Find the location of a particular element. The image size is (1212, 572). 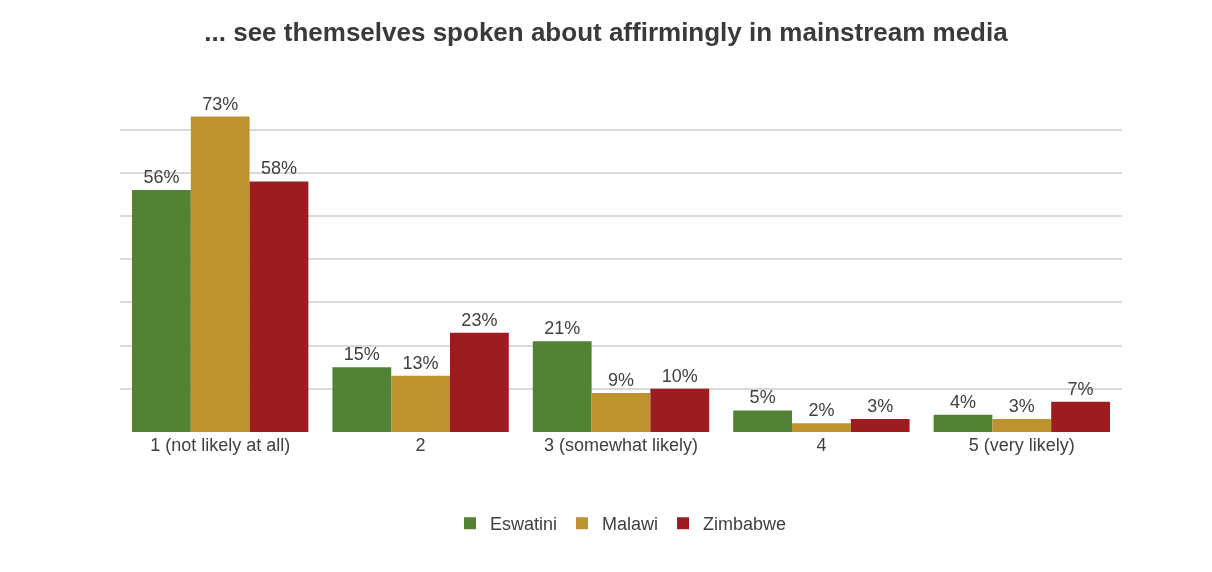

legend-label: Zimbabwe is located at coordinates (745, 524).